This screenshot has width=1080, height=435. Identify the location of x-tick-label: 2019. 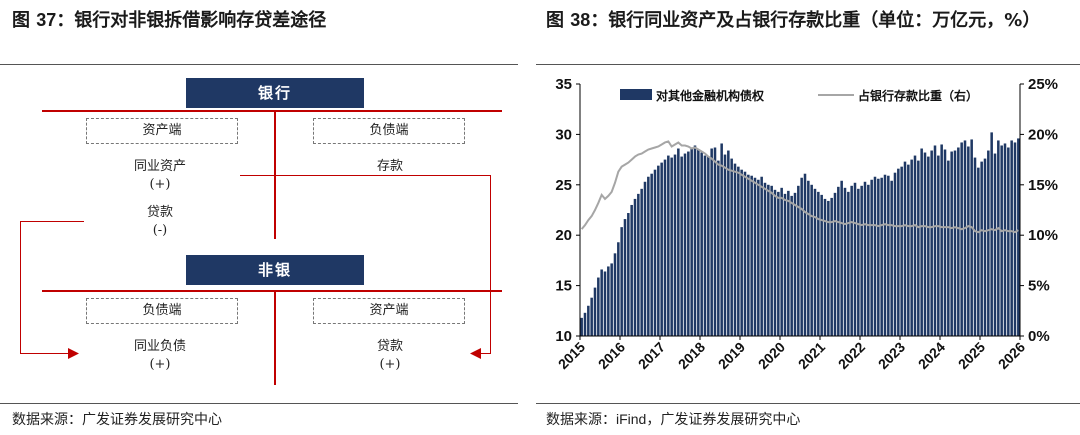
(731, 355).